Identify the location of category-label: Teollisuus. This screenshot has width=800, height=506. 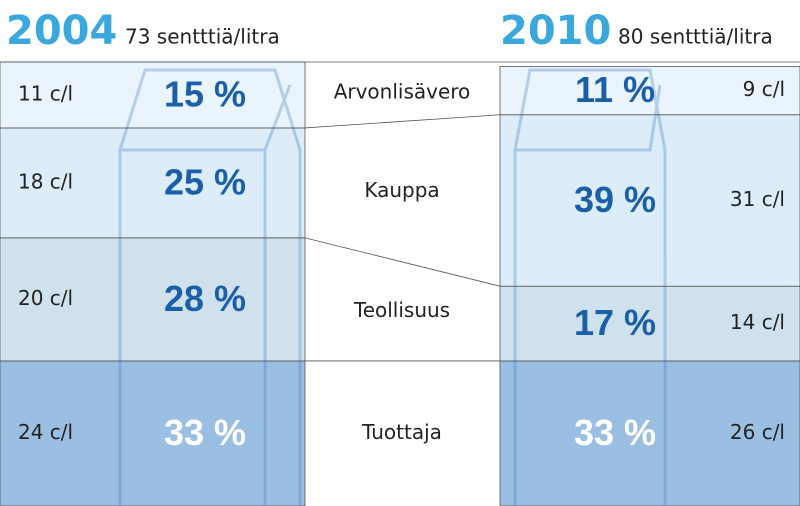
(401, 310).